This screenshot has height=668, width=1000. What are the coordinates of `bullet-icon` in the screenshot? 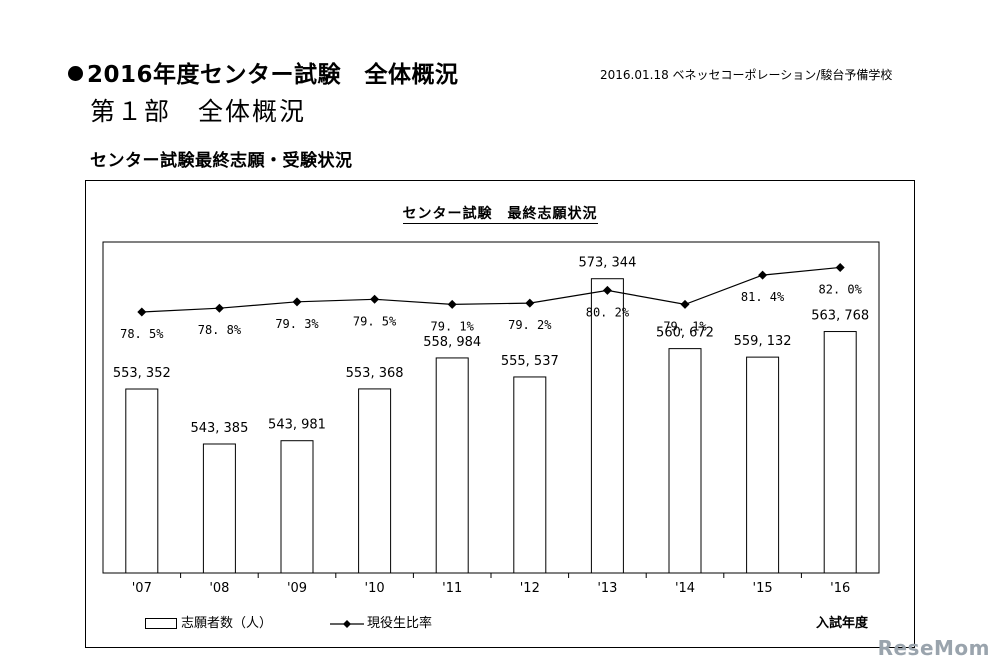 It's located at (75, 73).